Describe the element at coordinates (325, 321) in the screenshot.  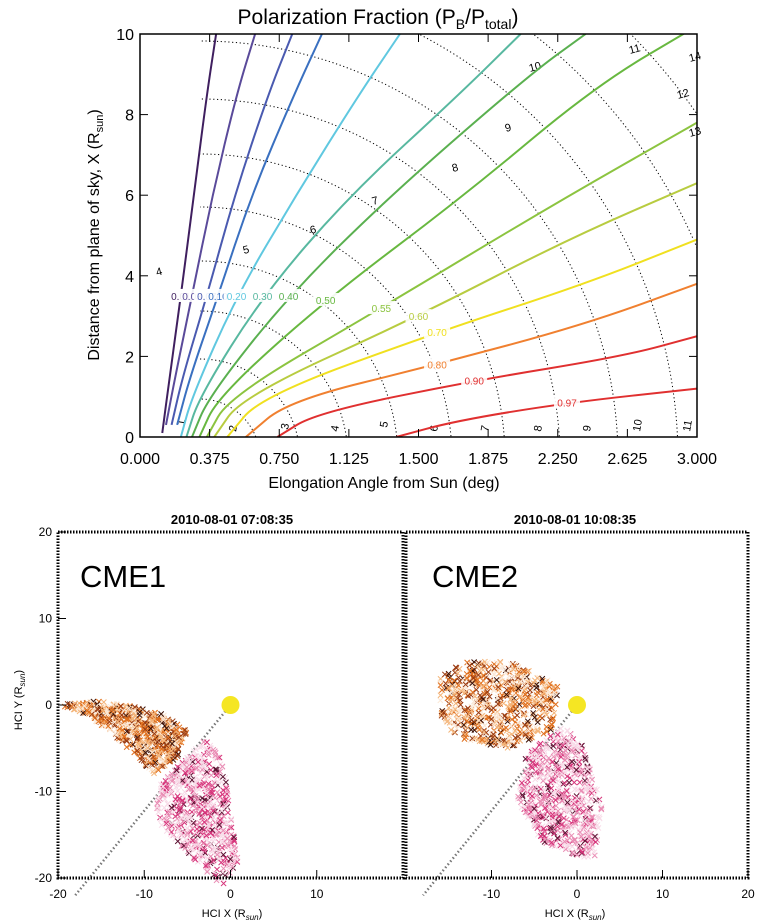
I see `elongation-arc` at that location.